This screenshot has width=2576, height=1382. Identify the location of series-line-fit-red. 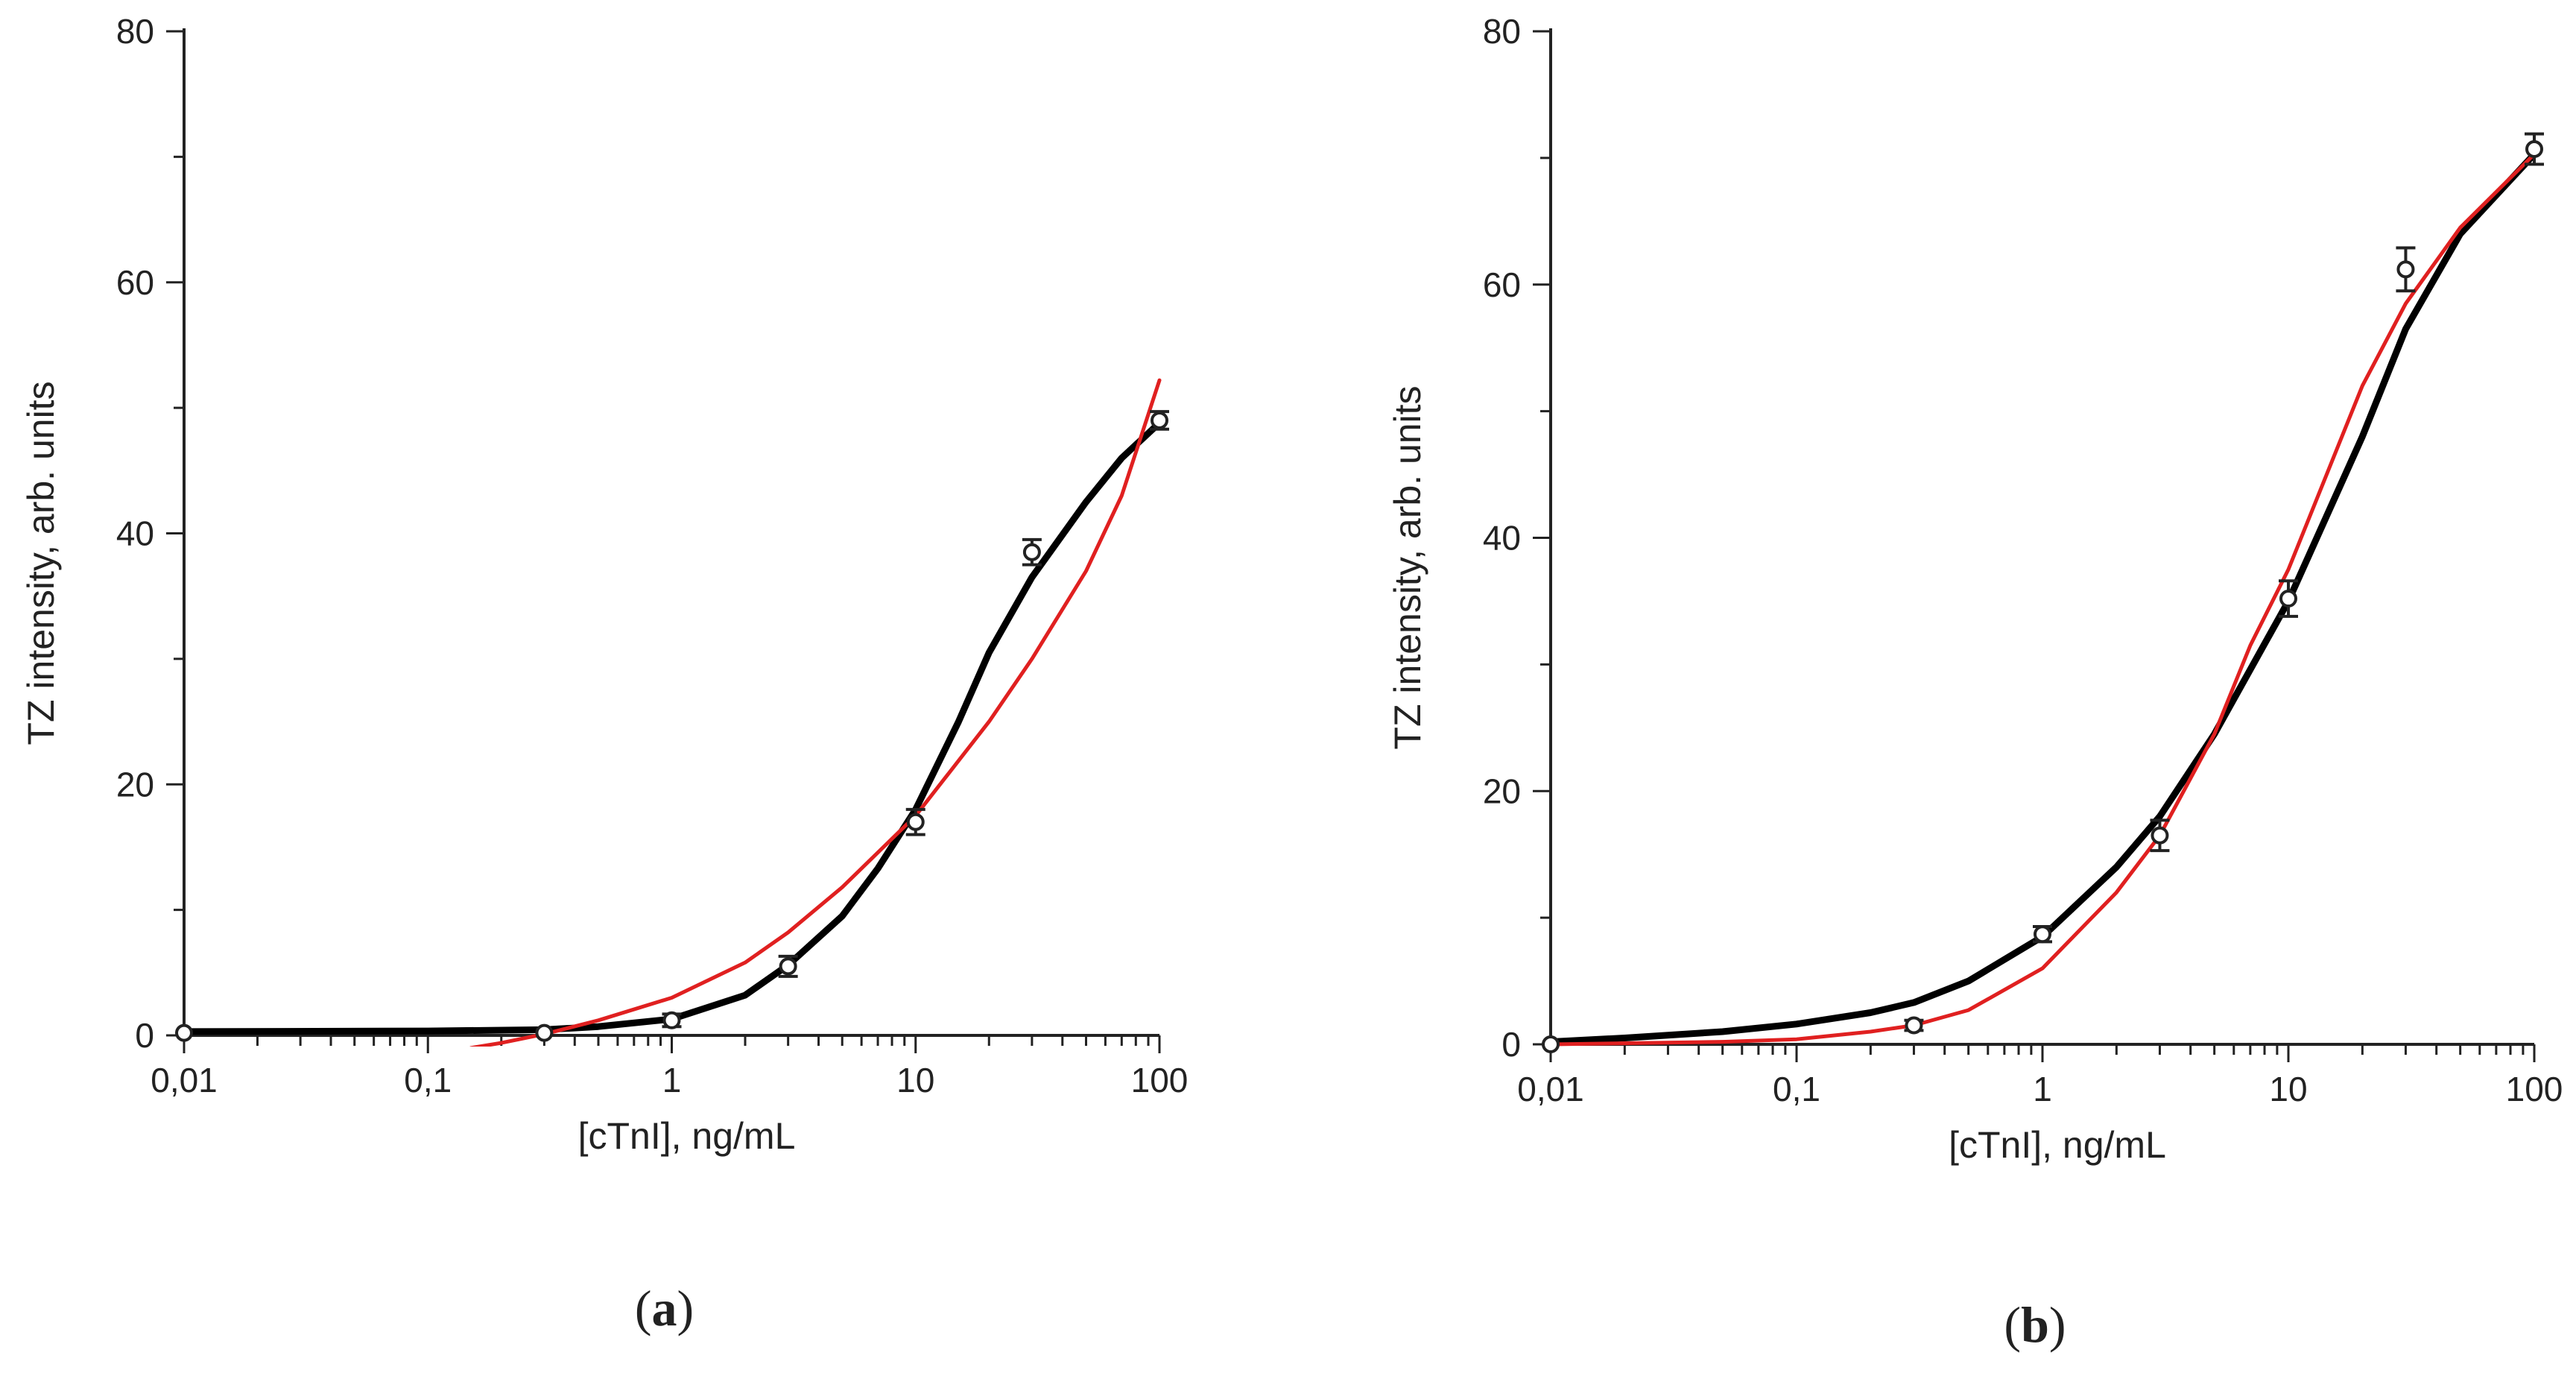
(816, 712).